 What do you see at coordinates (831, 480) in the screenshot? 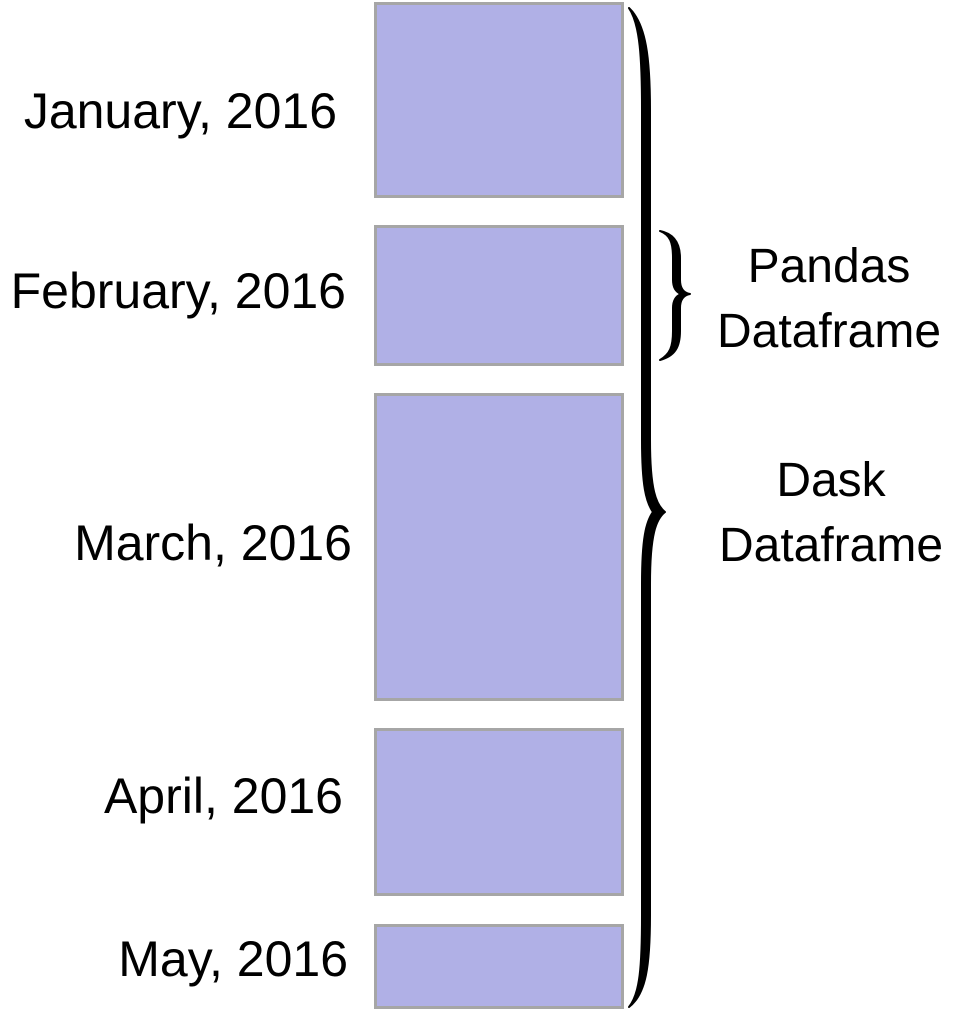
I see `dask-caption-line1: Dask` at bounding box center [831, 480].